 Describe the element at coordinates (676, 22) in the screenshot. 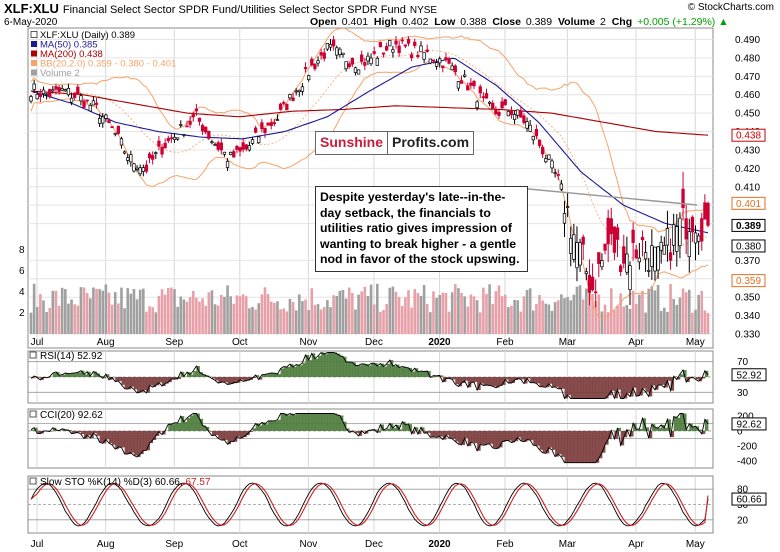

I see `change-value: +0.005 (+1.29%)` at that location.